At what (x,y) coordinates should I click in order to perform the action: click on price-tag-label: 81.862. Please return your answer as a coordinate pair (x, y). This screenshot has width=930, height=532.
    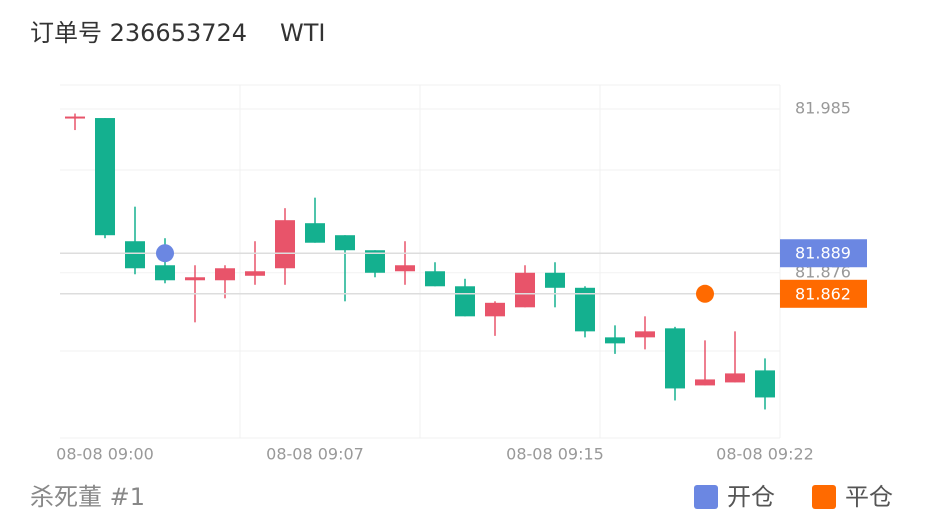
    Looking at the image, I should click on (823, 293).